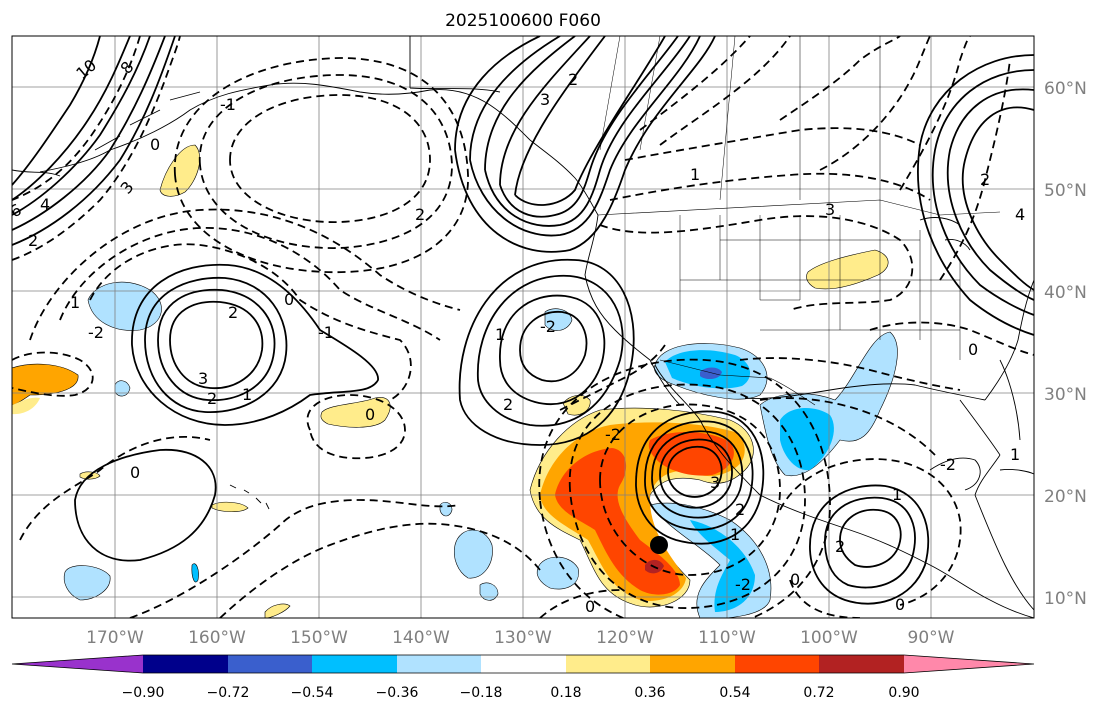  I want to click on lat-label: 30°N, so click(1065, 395).